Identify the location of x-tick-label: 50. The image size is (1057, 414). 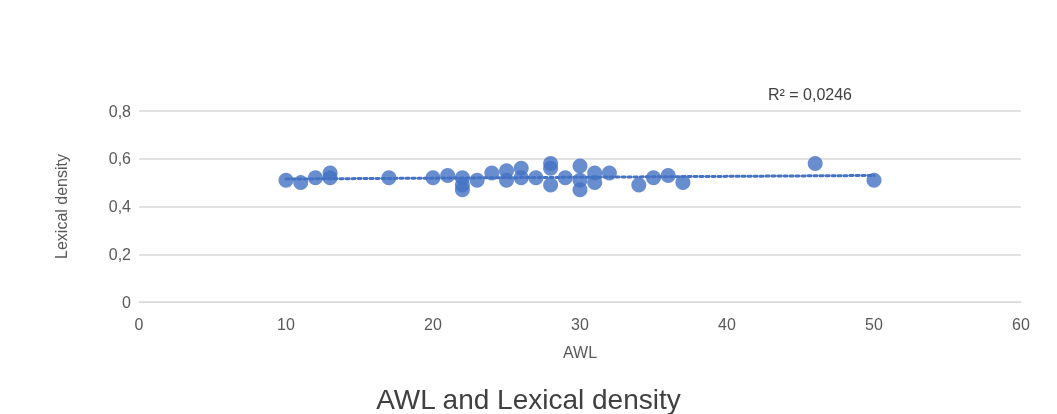
(874, 324).